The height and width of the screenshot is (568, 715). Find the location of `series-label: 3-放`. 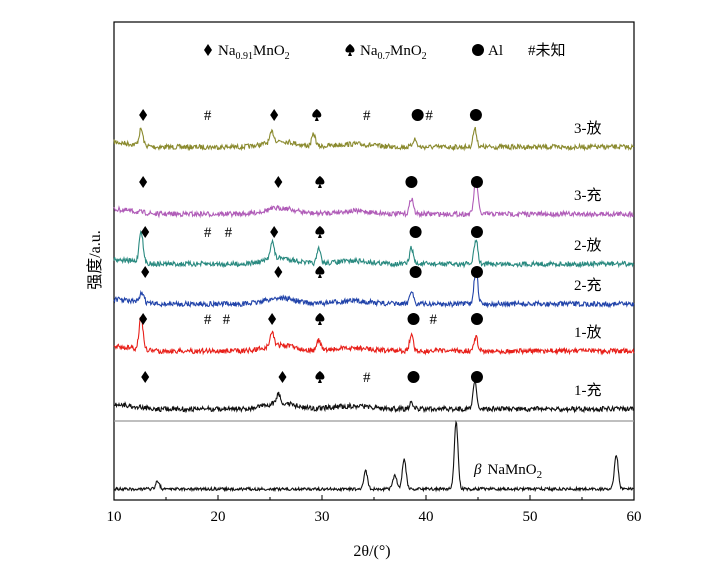

series-label: 3-放 is located at coordinates (588, 128).